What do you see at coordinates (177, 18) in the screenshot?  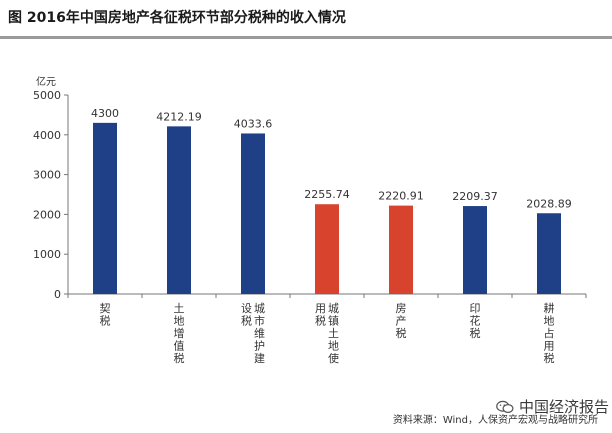 I see `chart-title: 图 2016年中国房地产各征税环节部分税种的收入情况` at bounding box center [177, 18].